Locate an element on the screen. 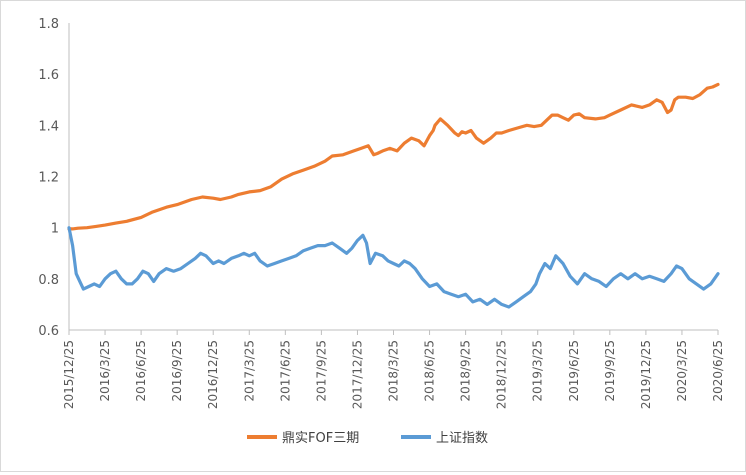 This screenshot has width=746, height=475. y-tick-label: 1 is located at coordinates (55, 229).